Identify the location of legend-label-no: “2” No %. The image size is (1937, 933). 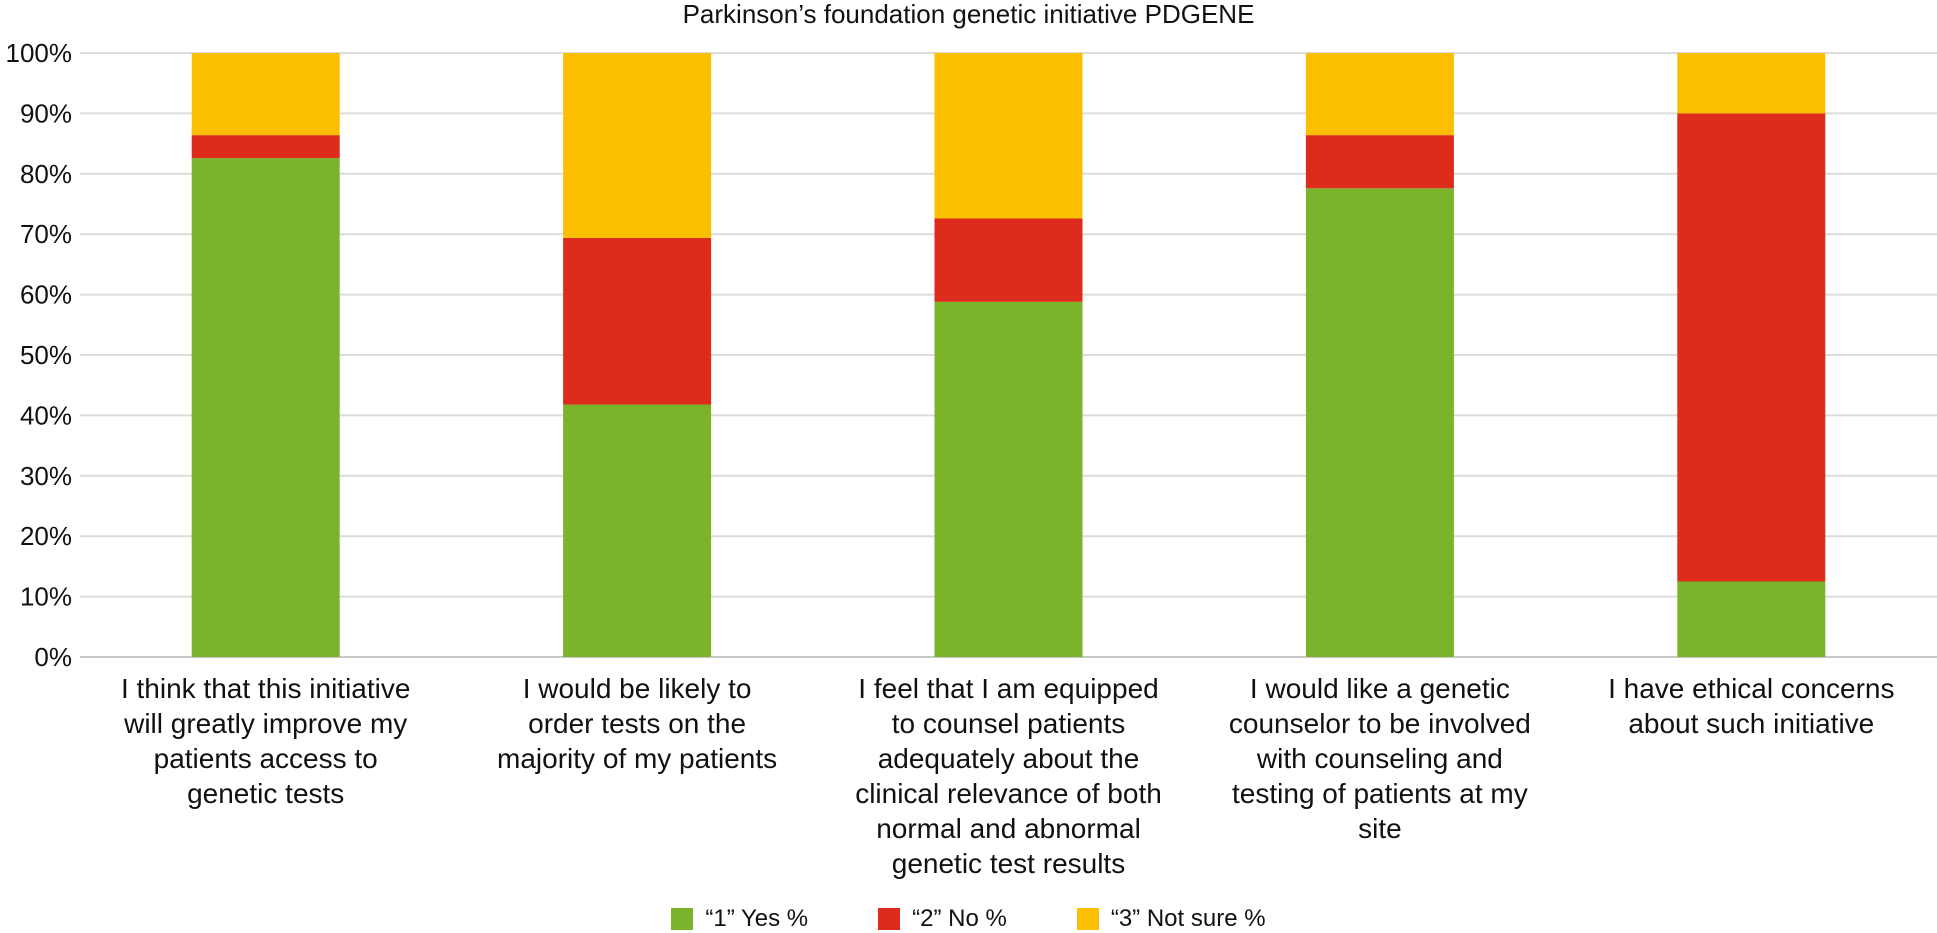
(959, 918).